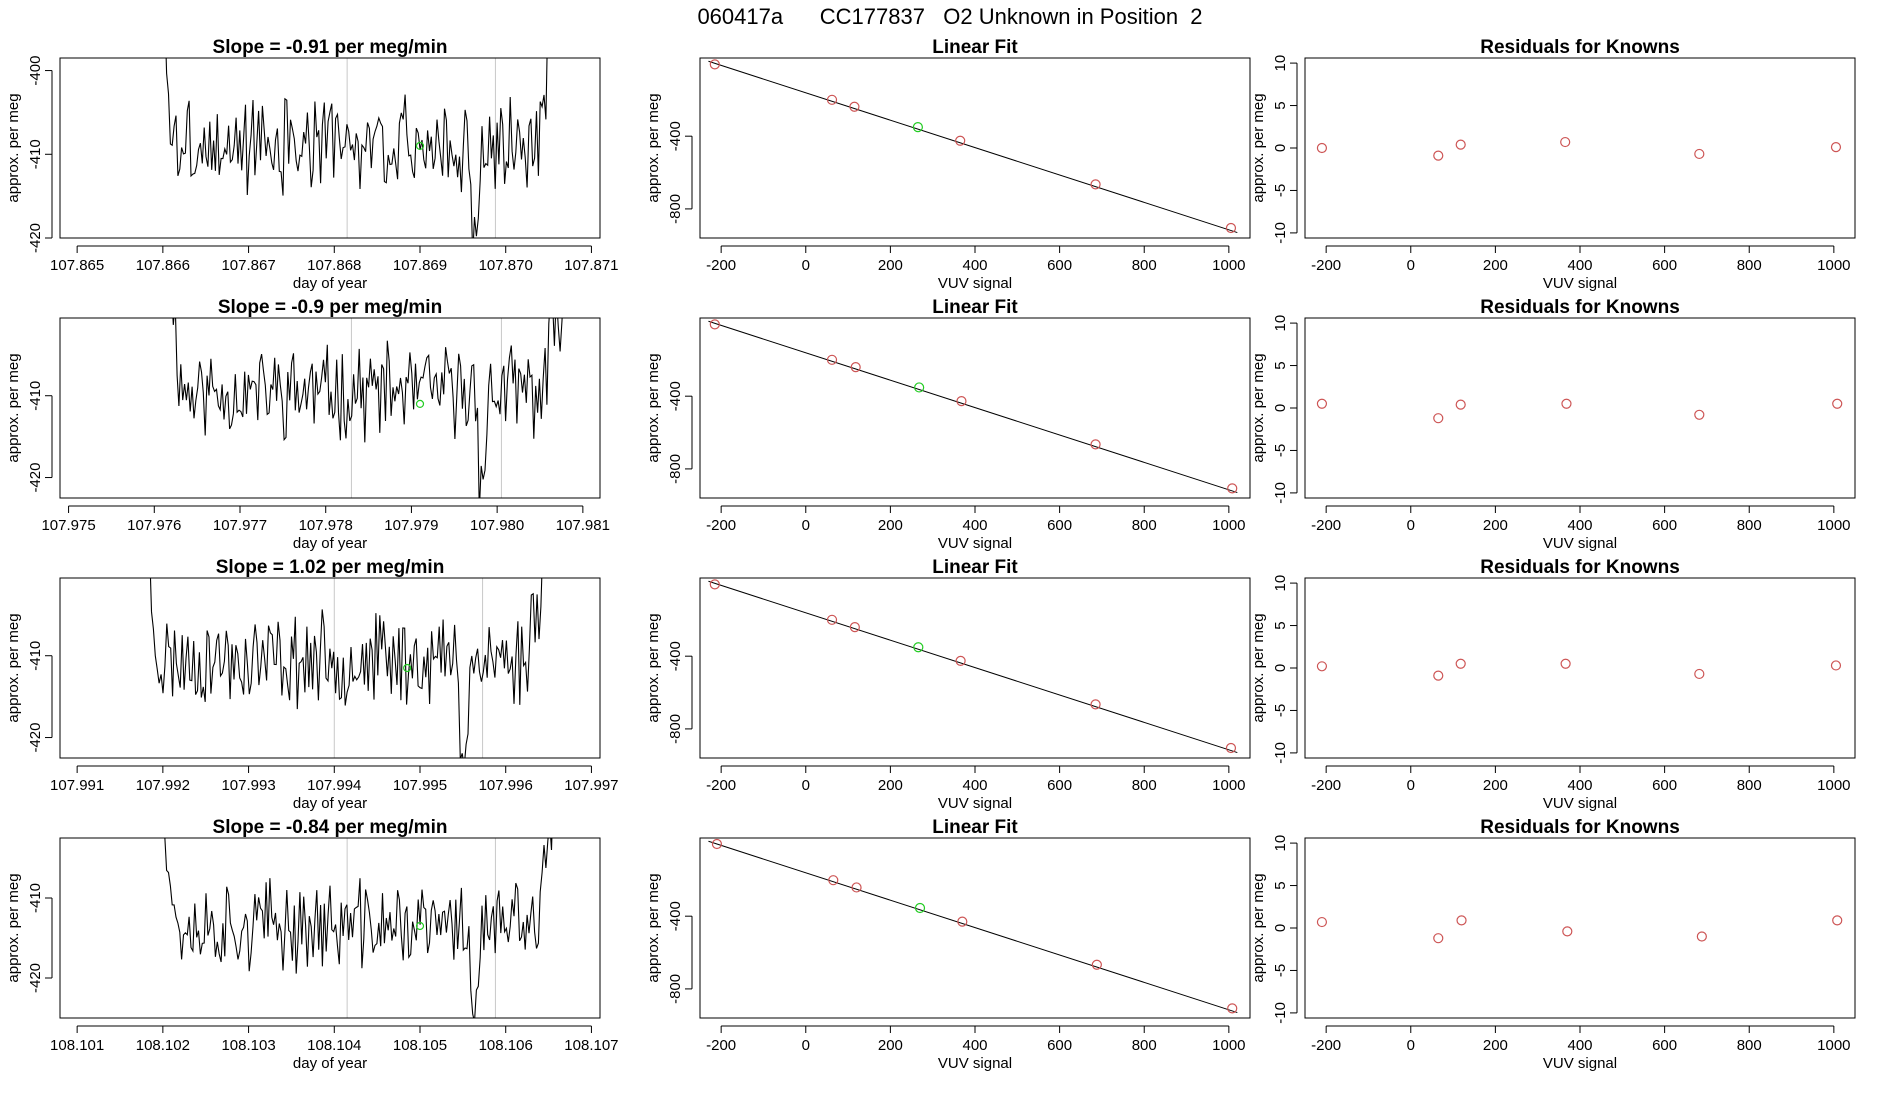 Image resolution: width=1900 pixels, height=1100 pixels. Describe the element at coordinates (591, 265) in the screenshot. I see `x-tick-label: 107.871` at that location.